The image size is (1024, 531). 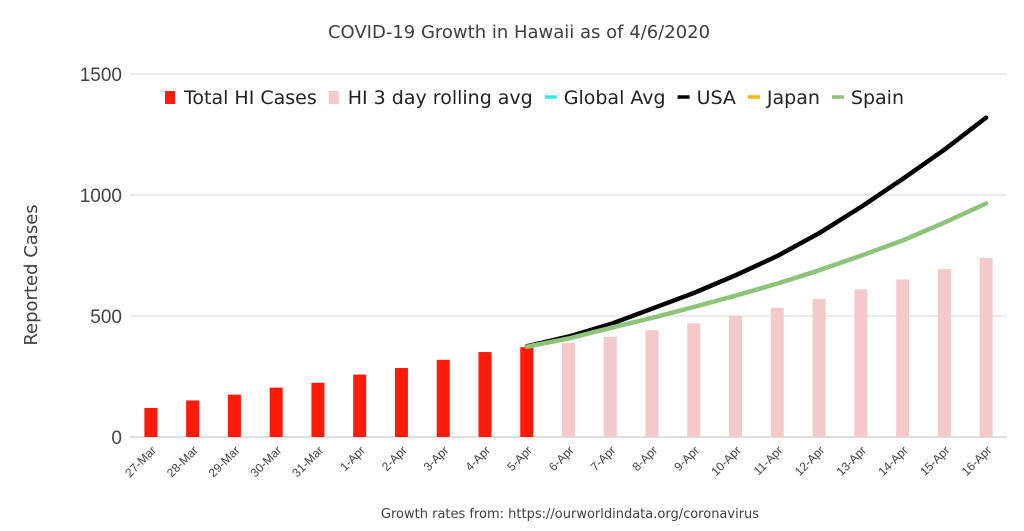 What do you see at coordinates (644, 458) in the screenshot?
I see `x-tick-label-8-Apr: 8-Apr` at bounding box center [644, 458].